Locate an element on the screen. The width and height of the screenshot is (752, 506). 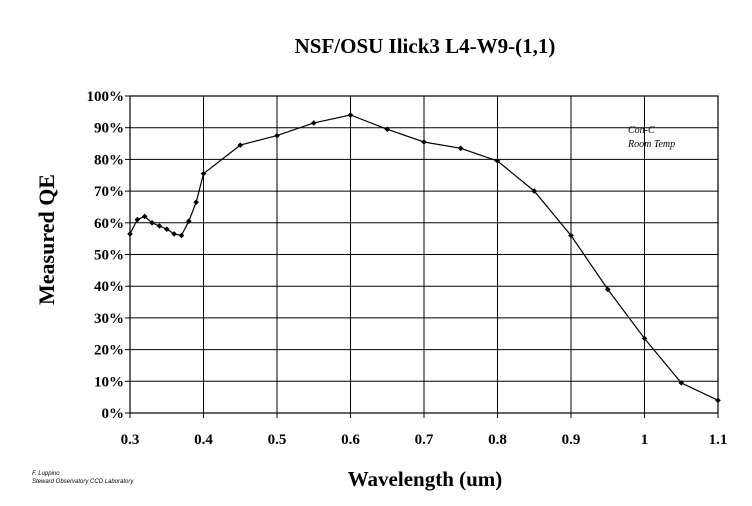
y-tick-label: 10% is located at coordinates (109, 382).